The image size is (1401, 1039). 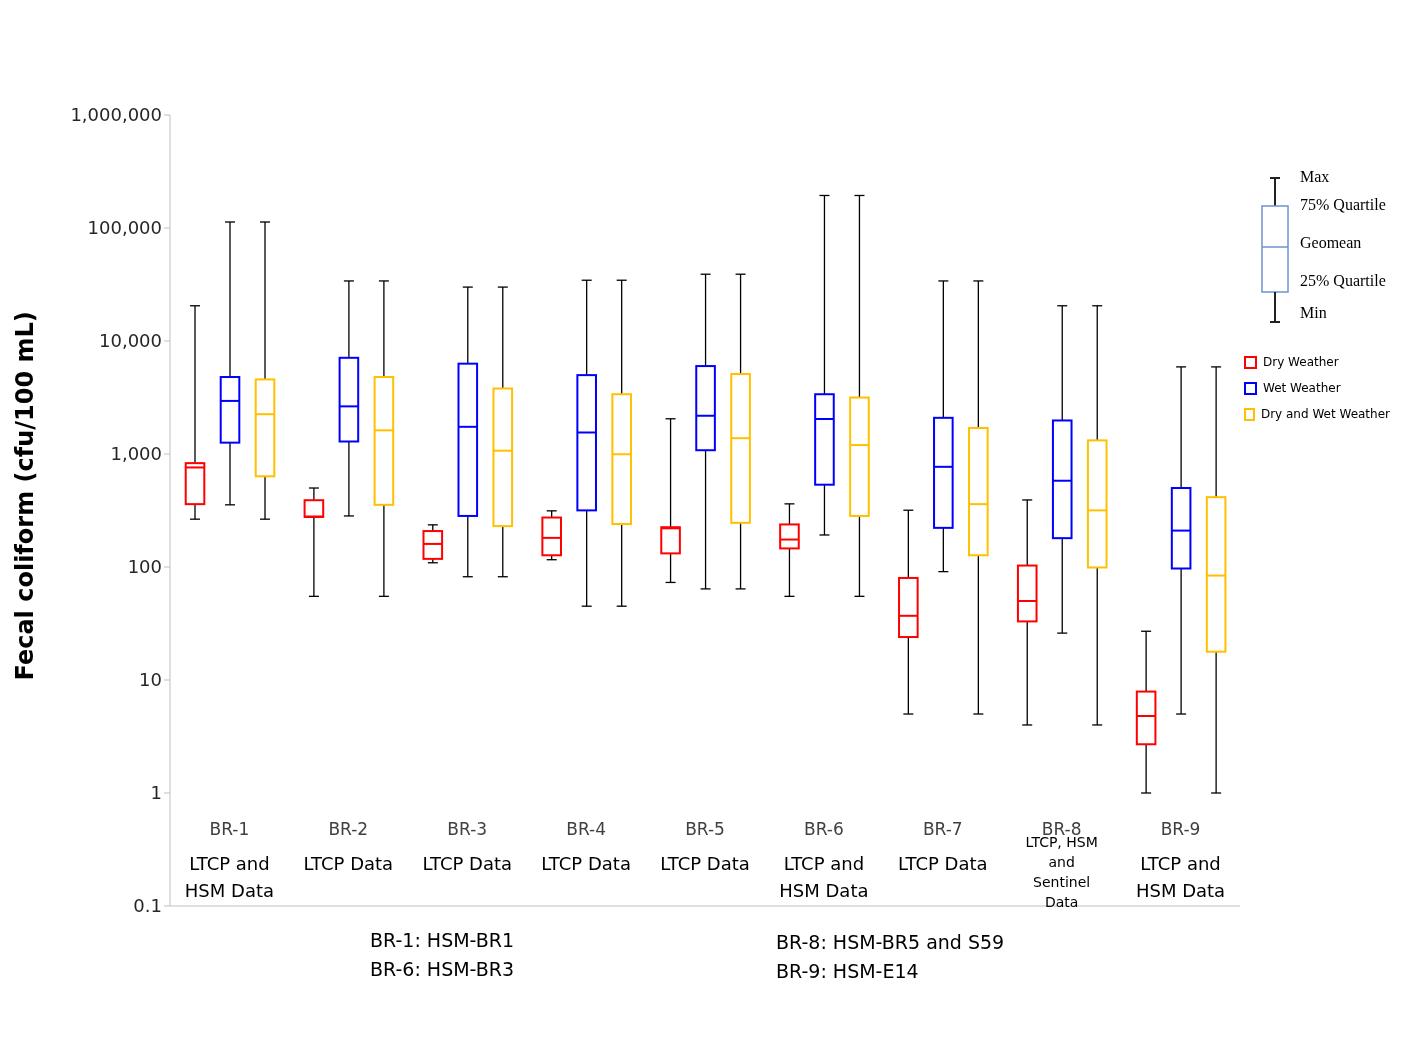 What do you see at coordinates (229, 829) in the screenshot?
I see `x-tick-label: BR-1` at bounding box center [229, 829].